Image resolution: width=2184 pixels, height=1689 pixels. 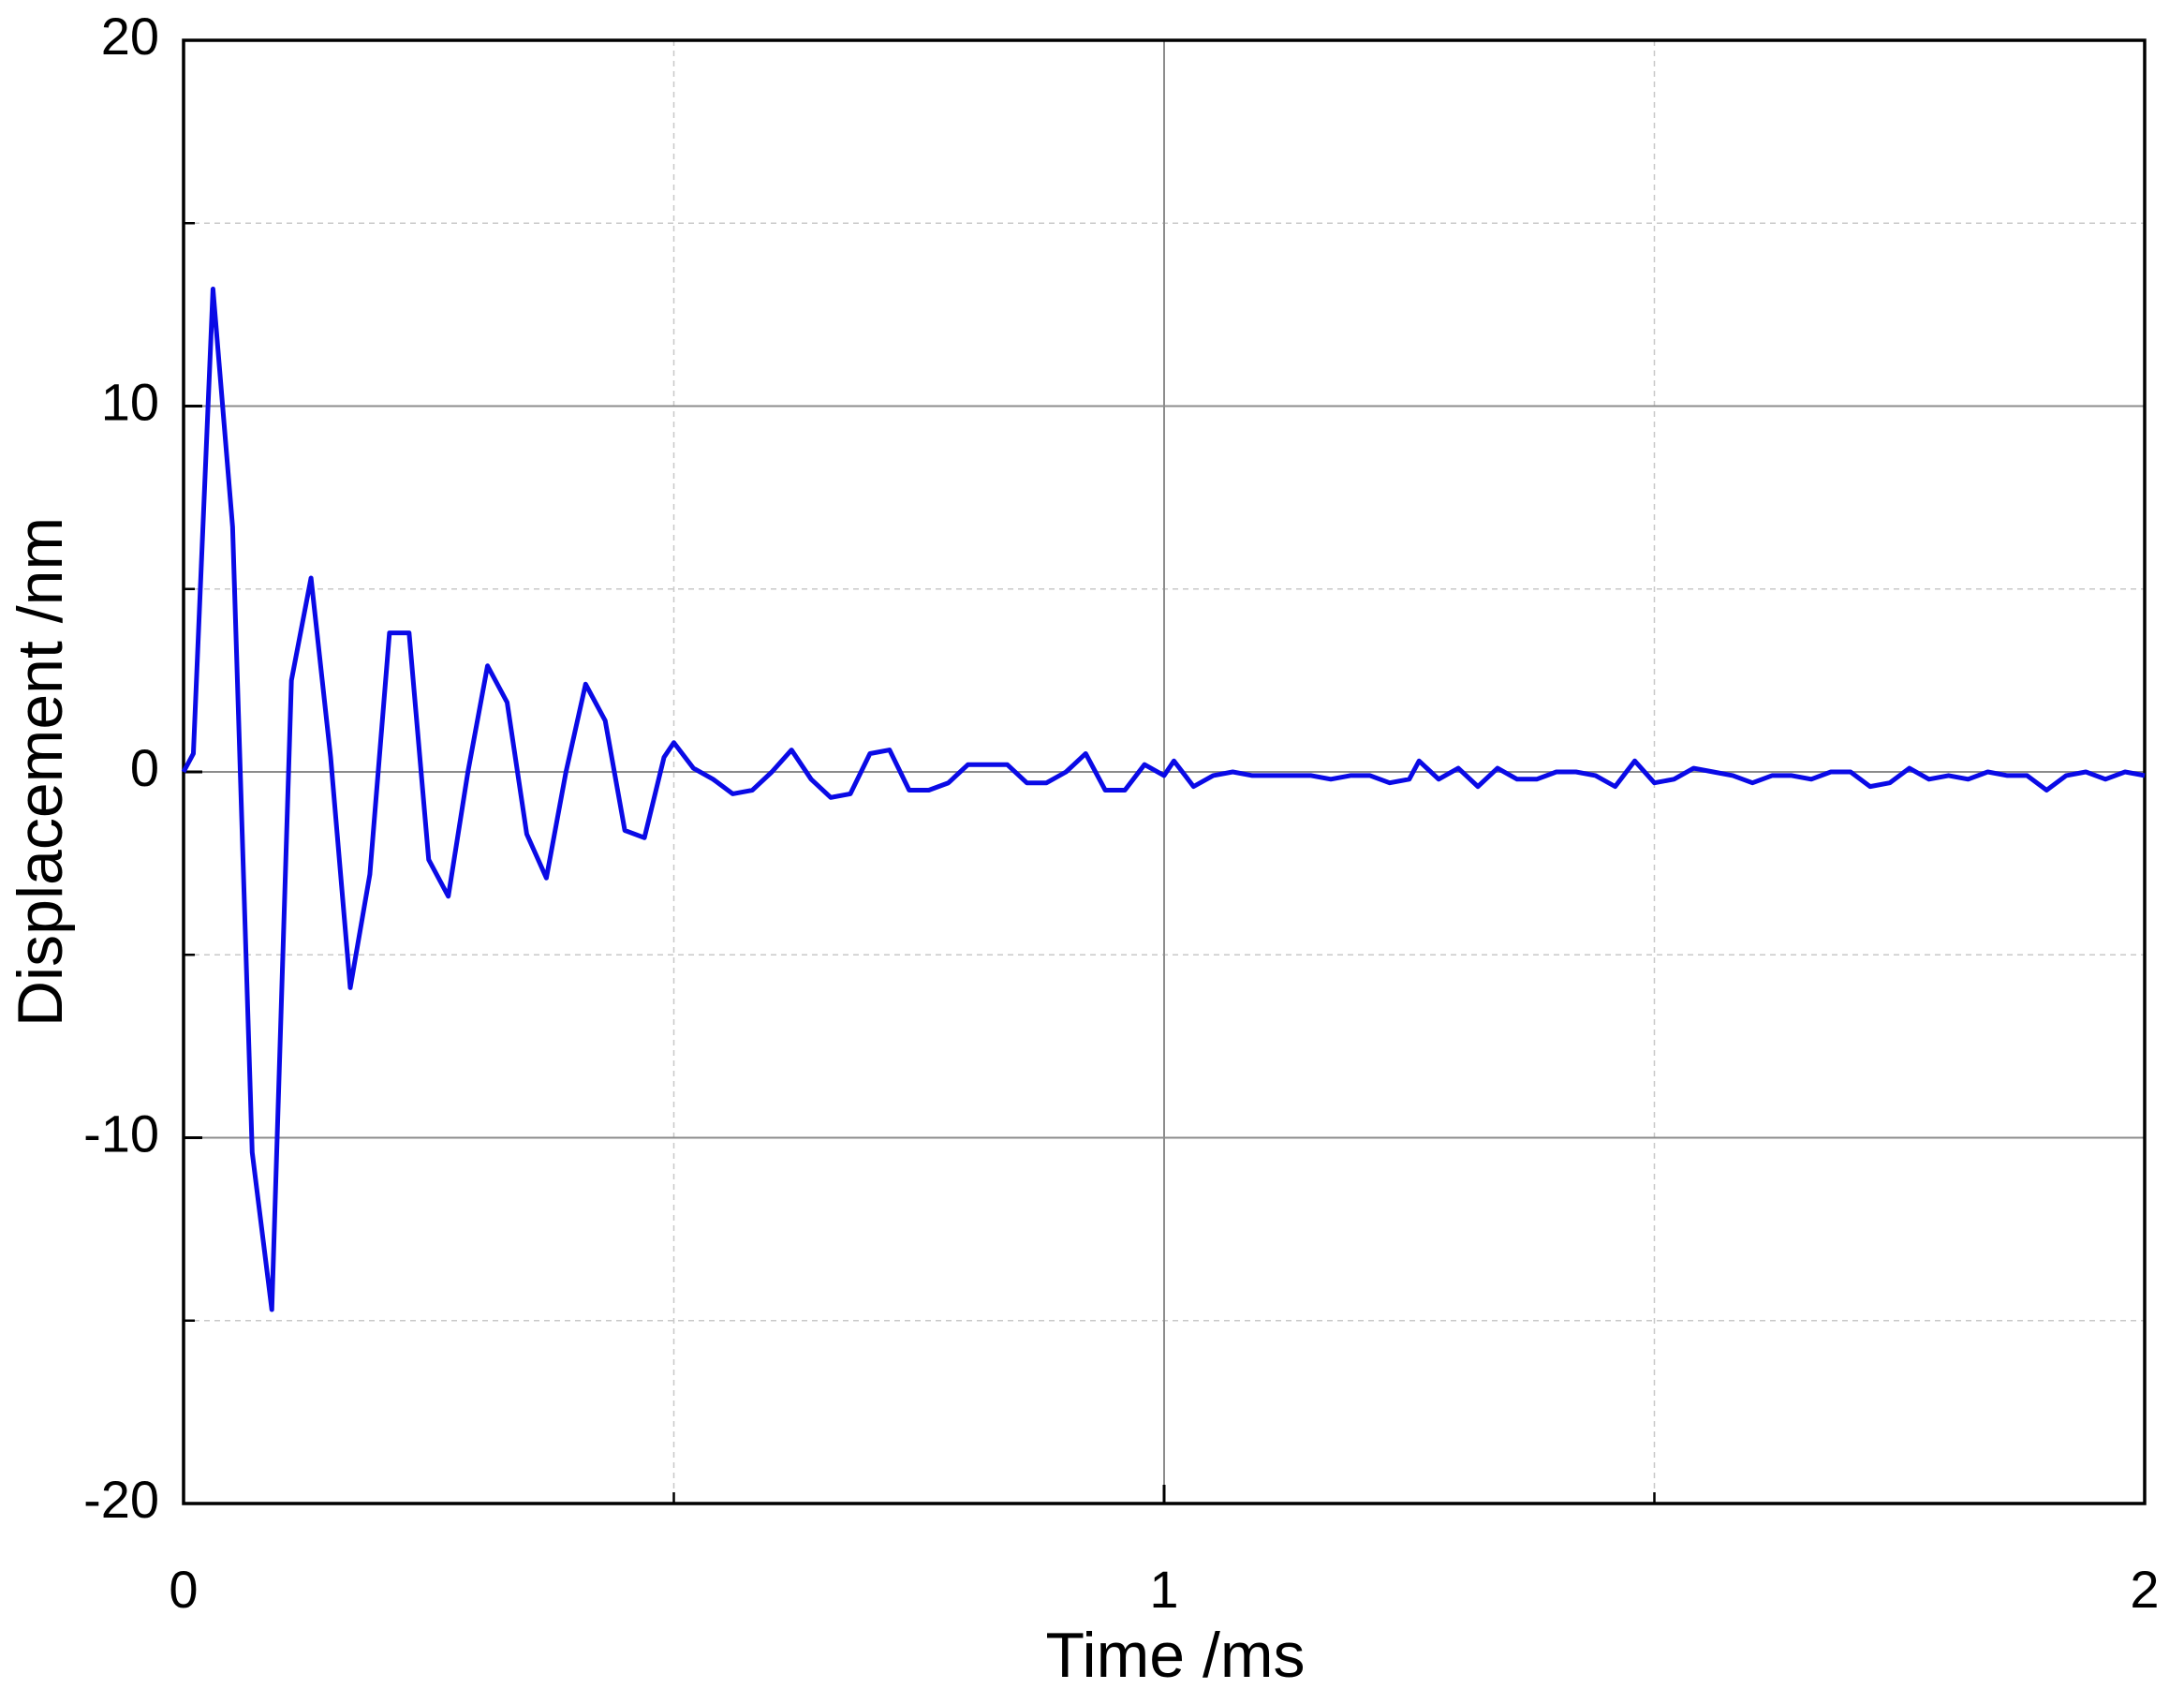 I want to click on y-axis-title: Displacement /nm, so click(x=40, y=772).